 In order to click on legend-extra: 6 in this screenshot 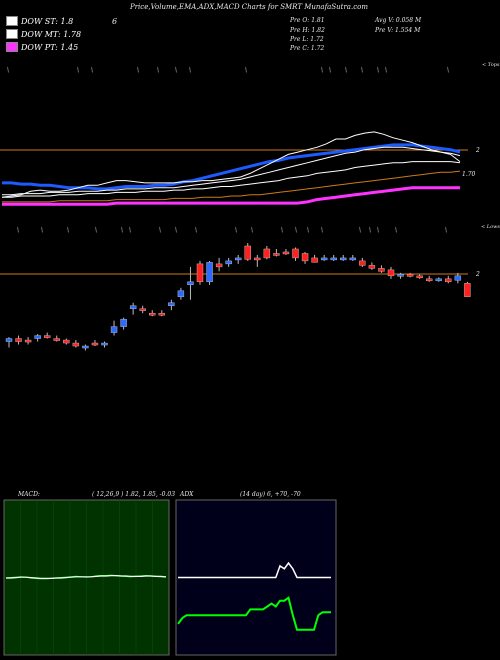, I will do `click(115, 21)`.